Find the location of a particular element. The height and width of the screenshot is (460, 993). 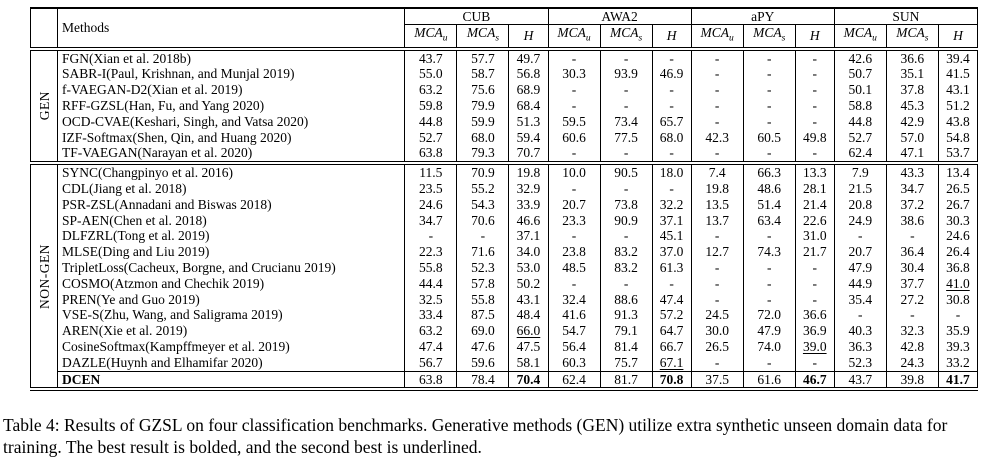

value-cell: 55.8 is located at coordinates (431, 268).